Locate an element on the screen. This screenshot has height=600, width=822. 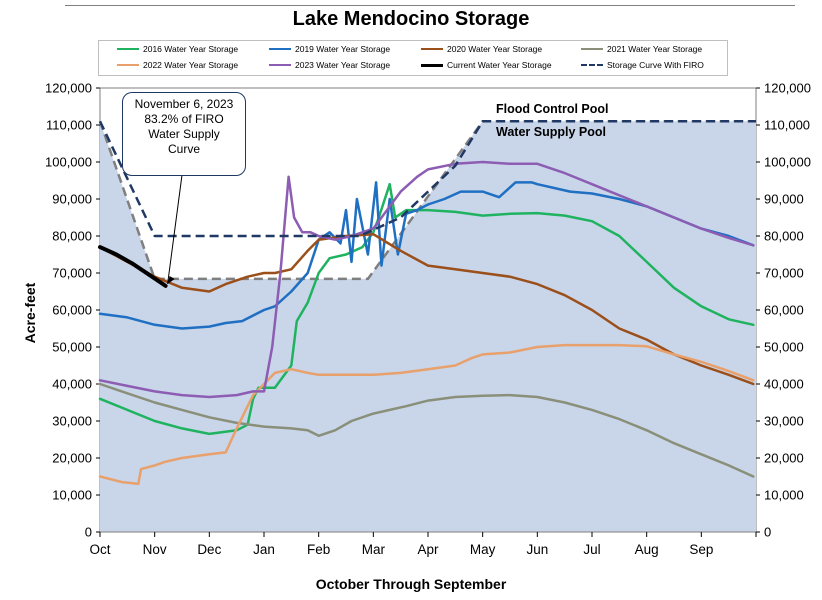
callout-line-3: Water Supply is located at coordinates (184, 134).